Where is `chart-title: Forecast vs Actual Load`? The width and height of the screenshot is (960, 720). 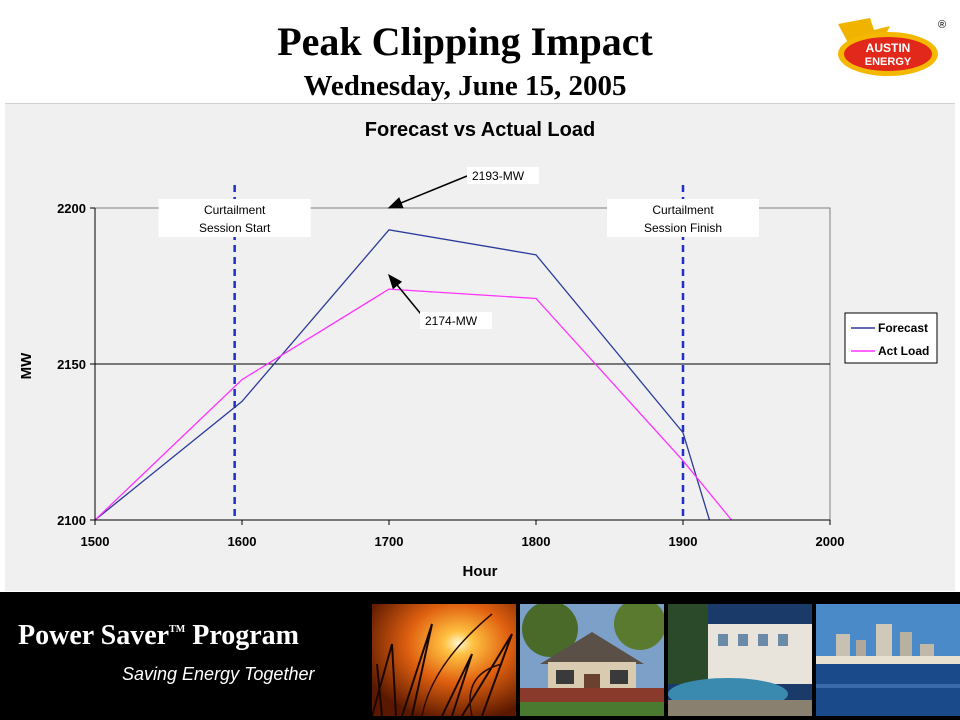 chart-title: Forecast vs Actual Load is located at coordinates (480, 130).